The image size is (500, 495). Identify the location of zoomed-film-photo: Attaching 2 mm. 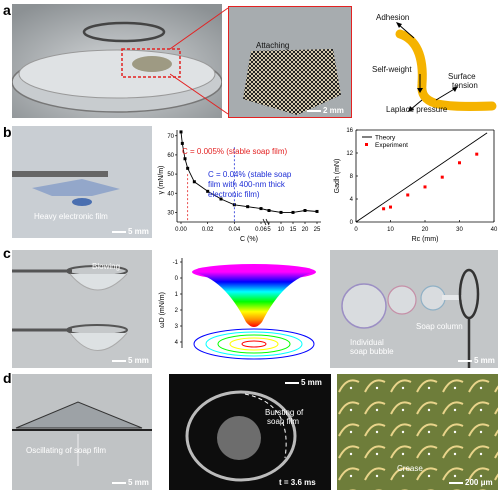
(290, 62).